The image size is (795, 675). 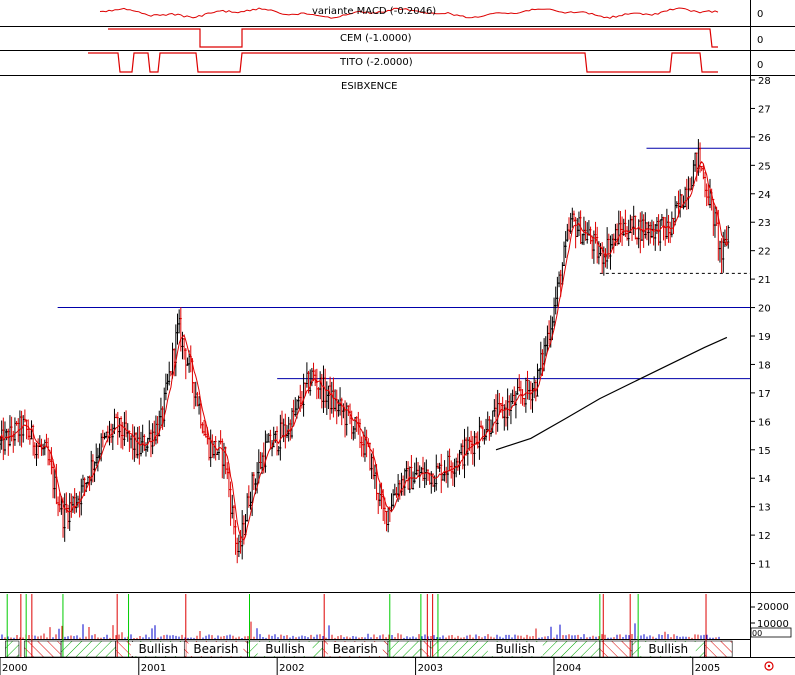 I want to click on cem-scale-label: 0, so click(x=760, y=40).